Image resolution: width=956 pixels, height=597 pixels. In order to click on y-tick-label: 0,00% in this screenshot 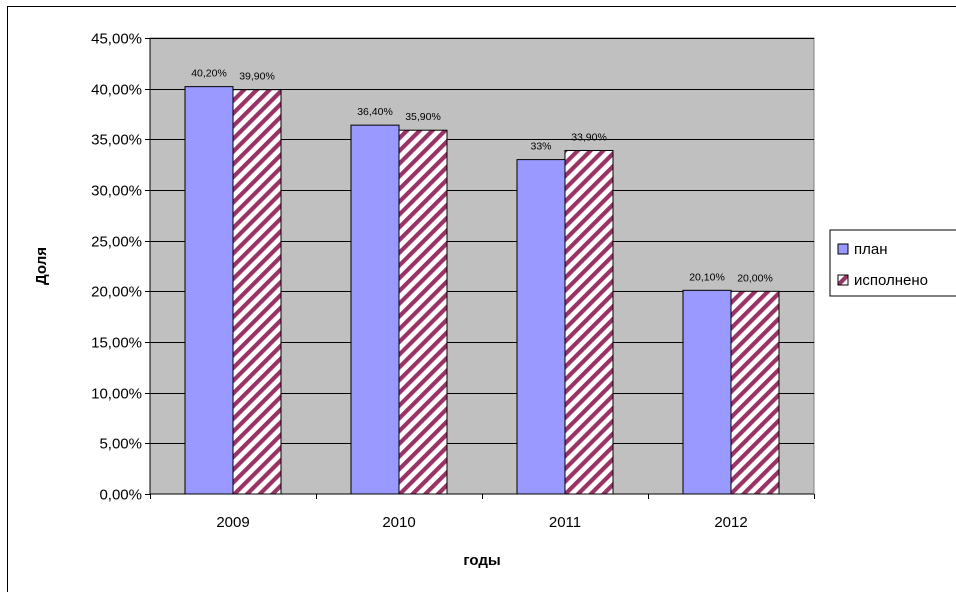, I will do `click(120, 495)`.